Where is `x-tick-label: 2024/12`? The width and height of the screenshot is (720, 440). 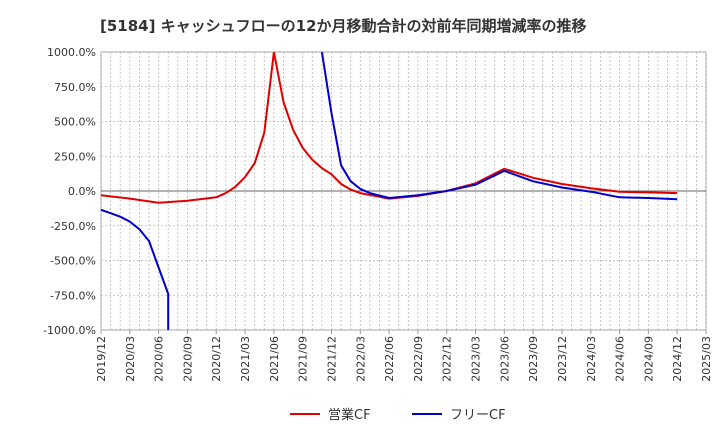 x-tick-label: 2024/12 is located at coordinates (677, 359).